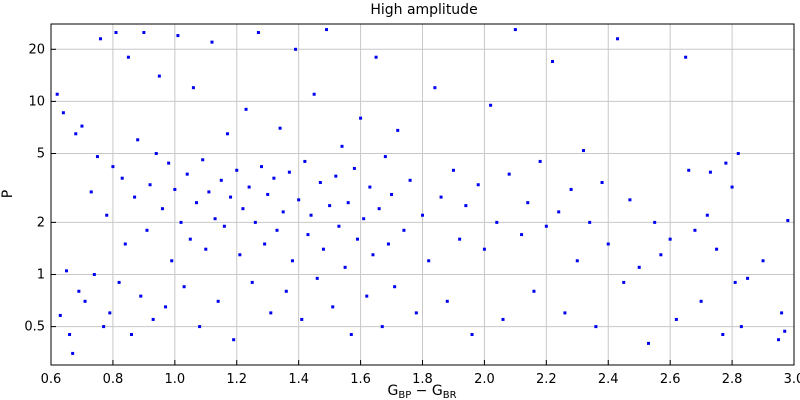 This screenshot has height=400, width=800. Describe the element at coordinates (608, 379) in the screenshot. I see `x-tick-label: 2.4` at that location.